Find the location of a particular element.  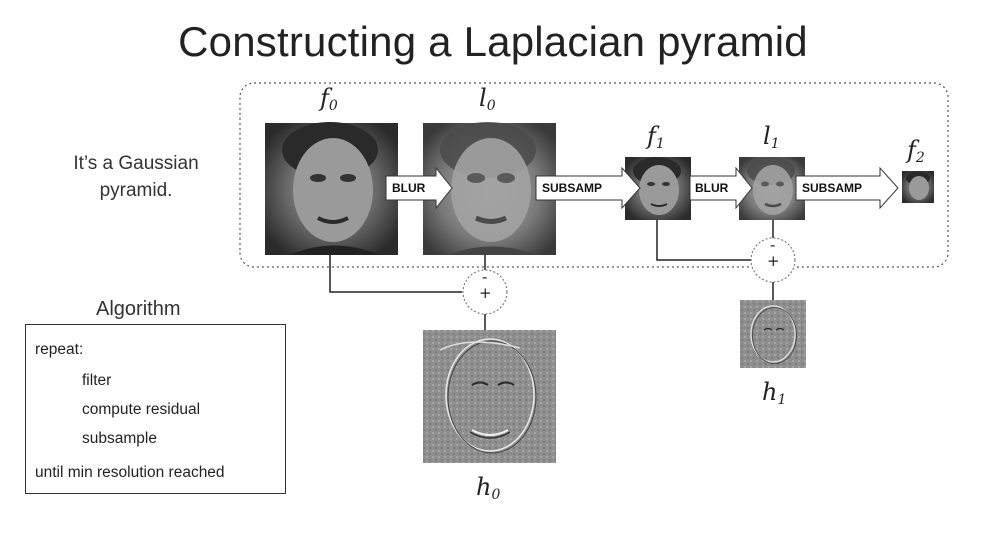

blur-arrow-0: BLUR is located at coordinates (419, 188).